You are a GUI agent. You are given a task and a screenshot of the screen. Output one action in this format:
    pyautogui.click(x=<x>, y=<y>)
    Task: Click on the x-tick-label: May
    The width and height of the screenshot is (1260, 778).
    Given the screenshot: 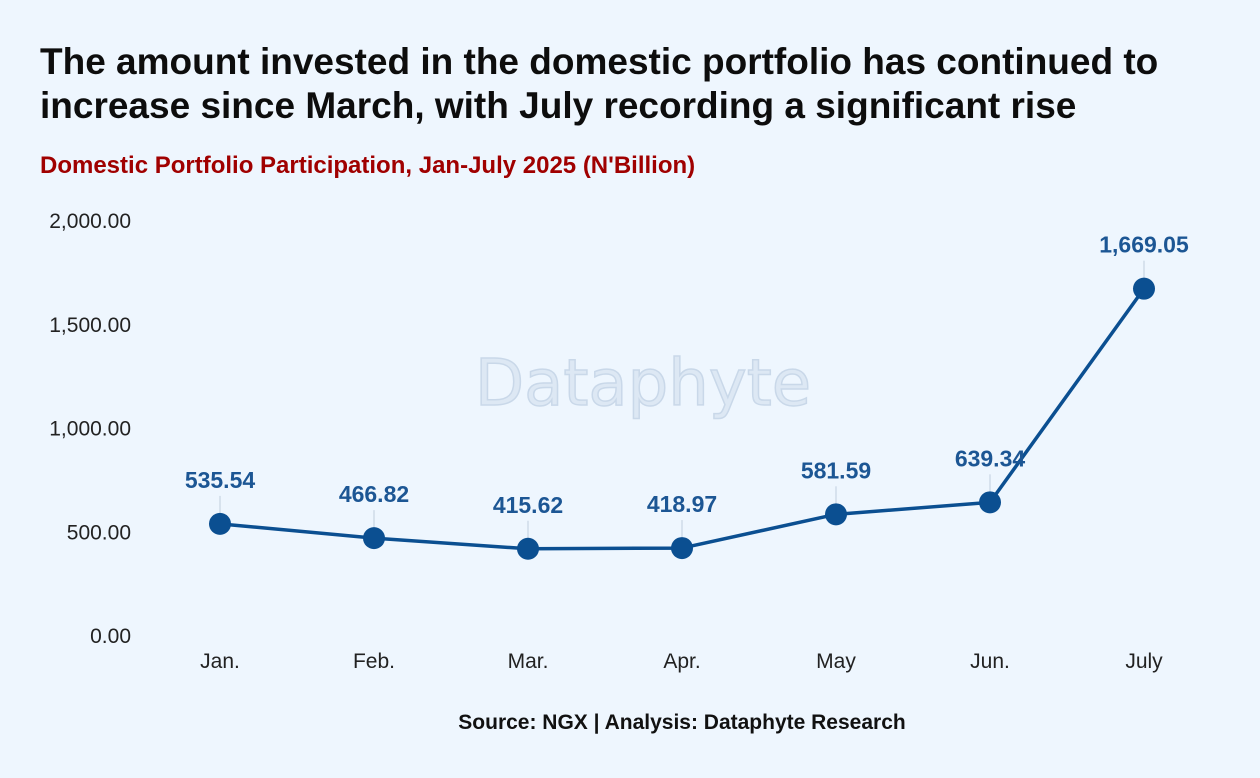 What is the action you would take?
    pyautogui.click(x=836, y=661)
    